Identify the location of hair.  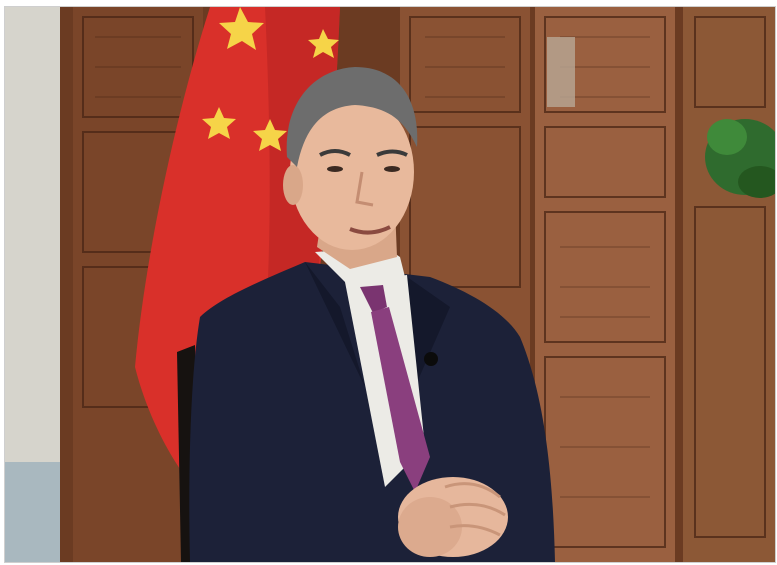
(352, 117).